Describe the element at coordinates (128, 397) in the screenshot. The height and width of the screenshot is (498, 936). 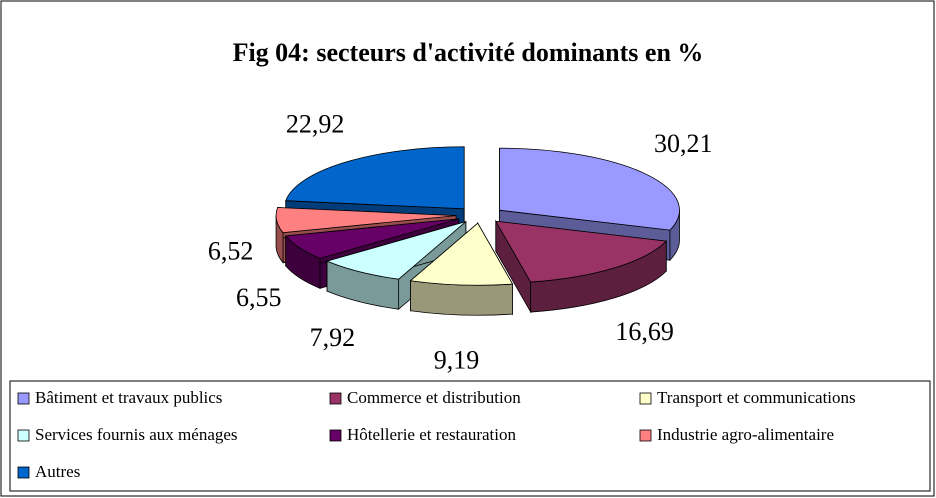
I see `legend-label: Bâtiment et travaux publics` at that location.